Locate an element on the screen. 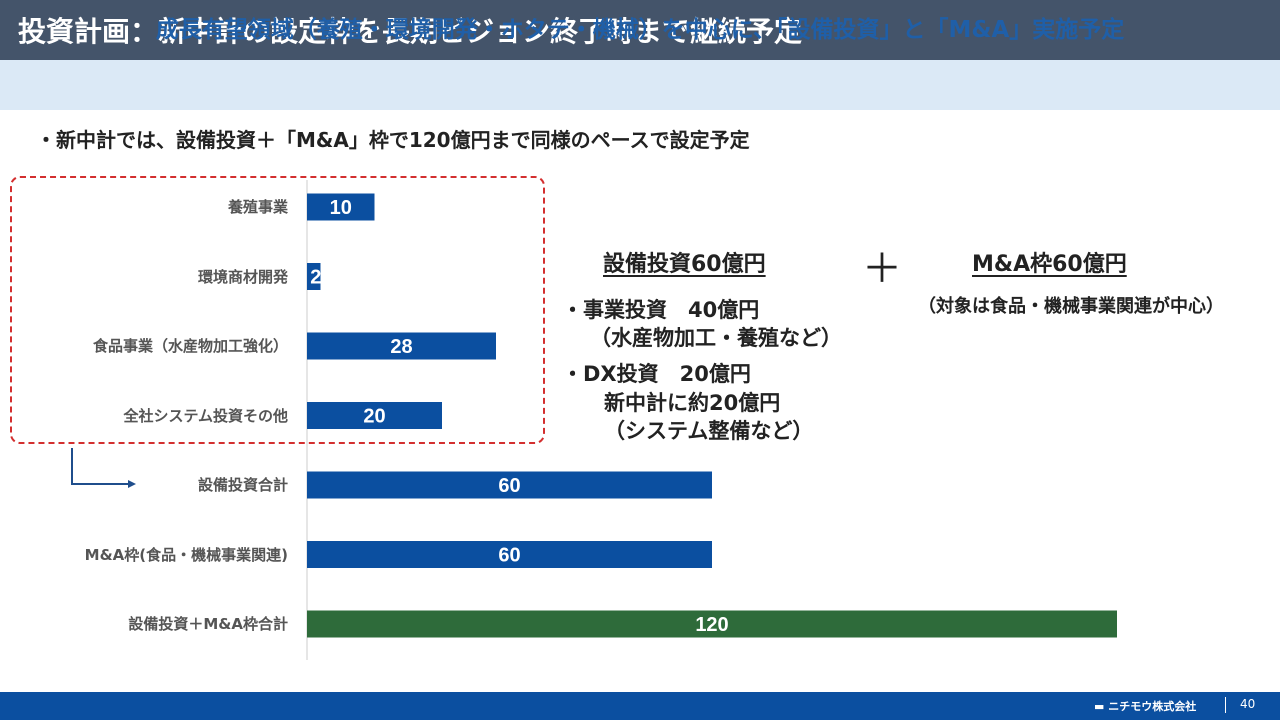 The image size is (1280, 720). ma-note: （対象は食品・機械事業関連が中心） is located at coordinates (1071, 306).